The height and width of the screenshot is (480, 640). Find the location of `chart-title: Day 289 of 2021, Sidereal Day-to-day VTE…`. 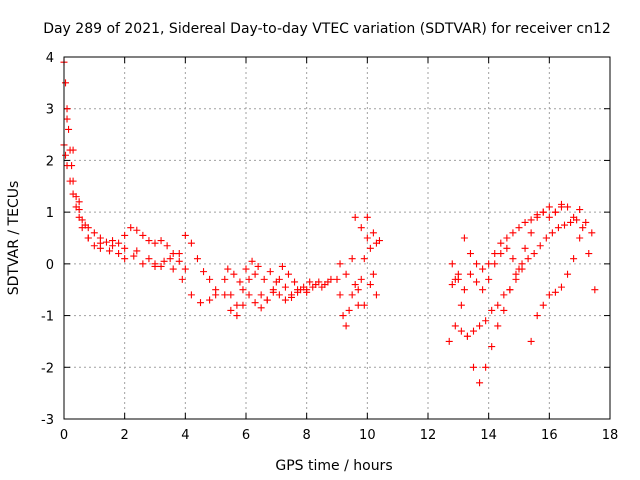

chart-title: Day 289 of 2021, Sidereal Day-to-day VTE… is located at coordinates (327, 29).